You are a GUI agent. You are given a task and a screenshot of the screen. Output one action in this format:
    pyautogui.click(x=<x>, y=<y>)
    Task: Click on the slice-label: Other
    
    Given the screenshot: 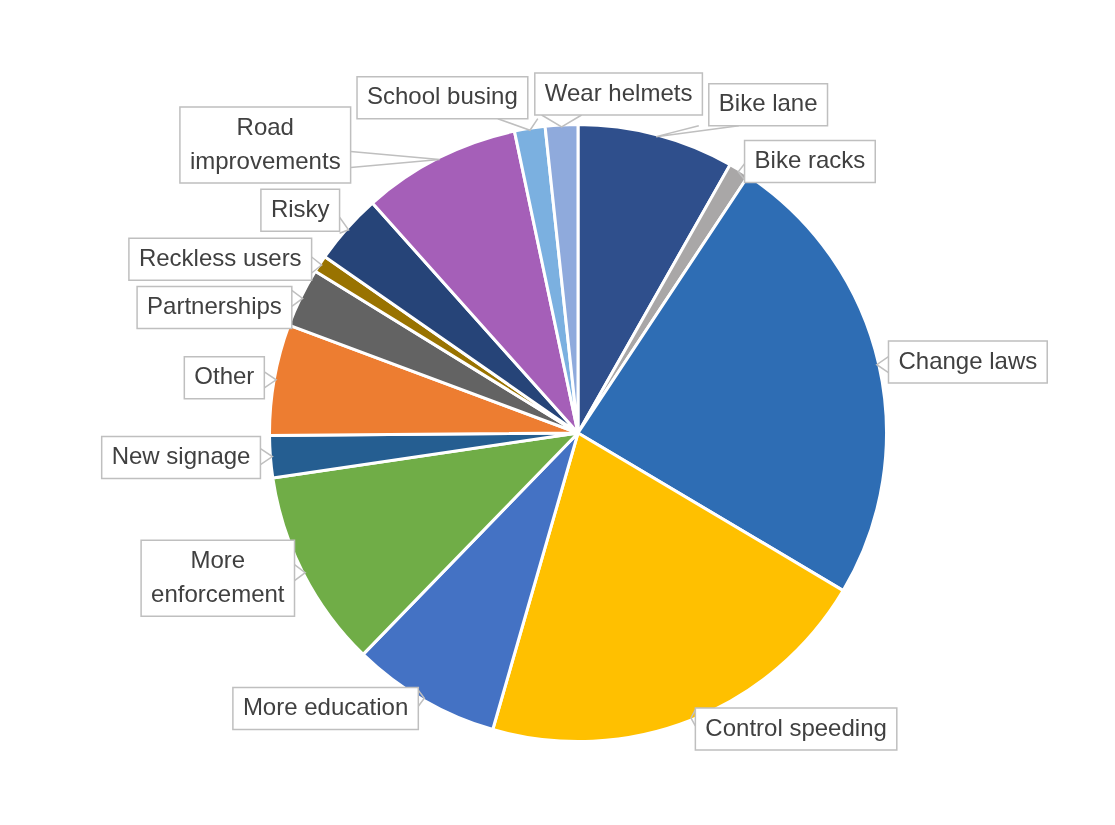 What is the action you would take?
    pyautogui.click(x=224, y=376)
    